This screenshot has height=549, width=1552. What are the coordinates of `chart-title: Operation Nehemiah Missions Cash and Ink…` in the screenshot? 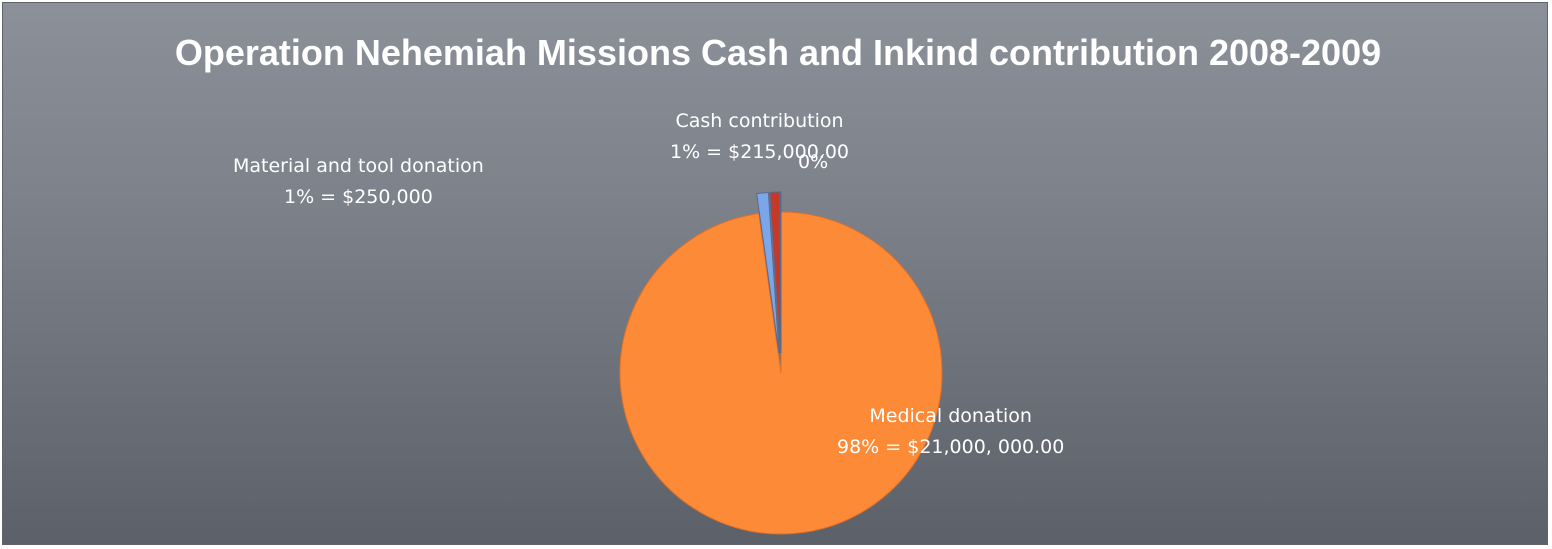 It's located at (778, 52).